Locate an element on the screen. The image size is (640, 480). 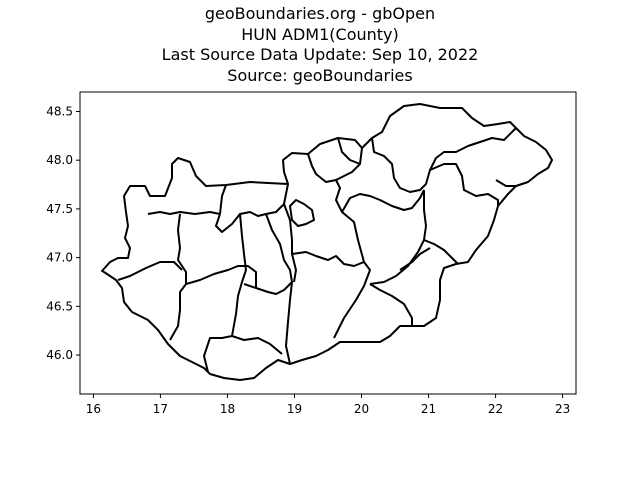
x-tick-label: 20 is located at coordinates (361, 409).